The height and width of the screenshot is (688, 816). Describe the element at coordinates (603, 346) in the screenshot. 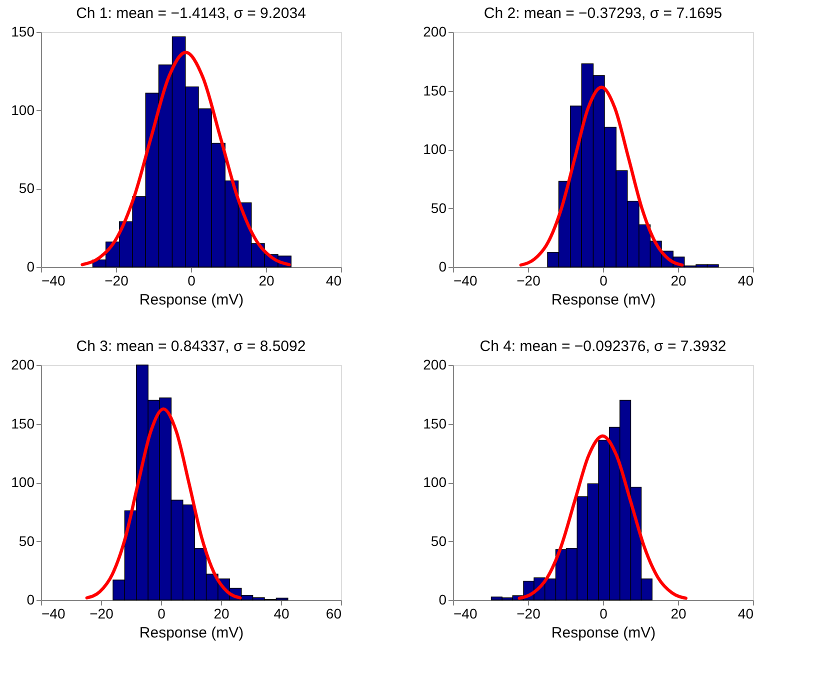

I see `chart-title: Ch 4: mean = −0.092376, σ = 7.3932` at that location.